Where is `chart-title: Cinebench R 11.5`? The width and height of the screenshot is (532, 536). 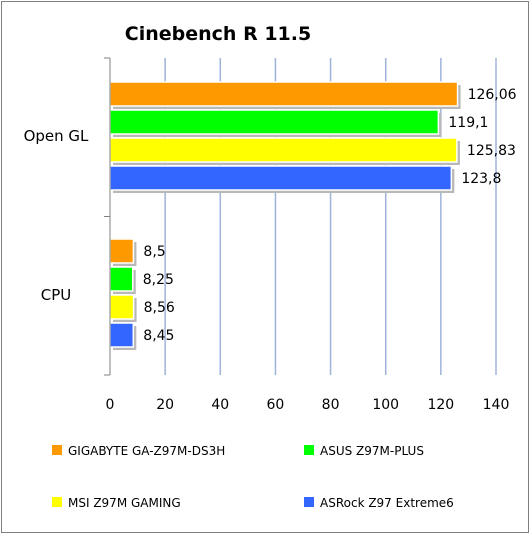 chart-title: Cinebench R 11.5 is located at coordinates (218, 34).